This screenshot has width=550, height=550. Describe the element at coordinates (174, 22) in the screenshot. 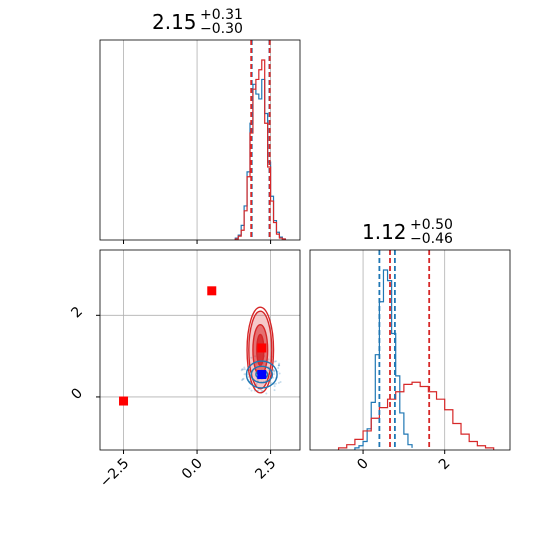

I see `title-param-1-value: 2.15` at that location.